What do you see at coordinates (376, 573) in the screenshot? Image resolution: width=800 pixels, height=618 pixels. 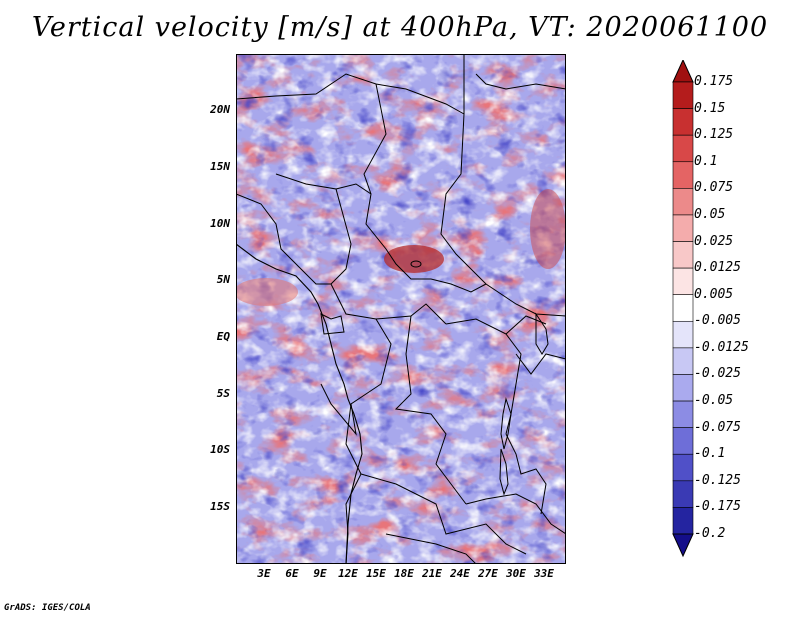 I see `lon-label: 15E` at bounding box center [376, 573].